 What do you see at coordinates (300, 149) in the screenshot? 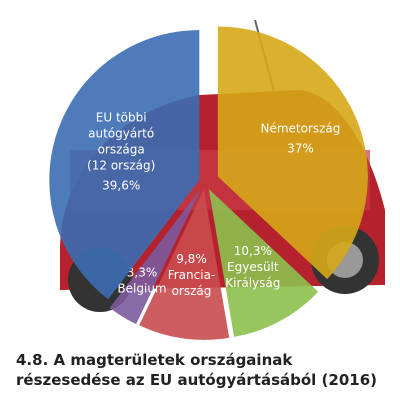
I see `value-label: 37%` at bounding box center [300, 149].